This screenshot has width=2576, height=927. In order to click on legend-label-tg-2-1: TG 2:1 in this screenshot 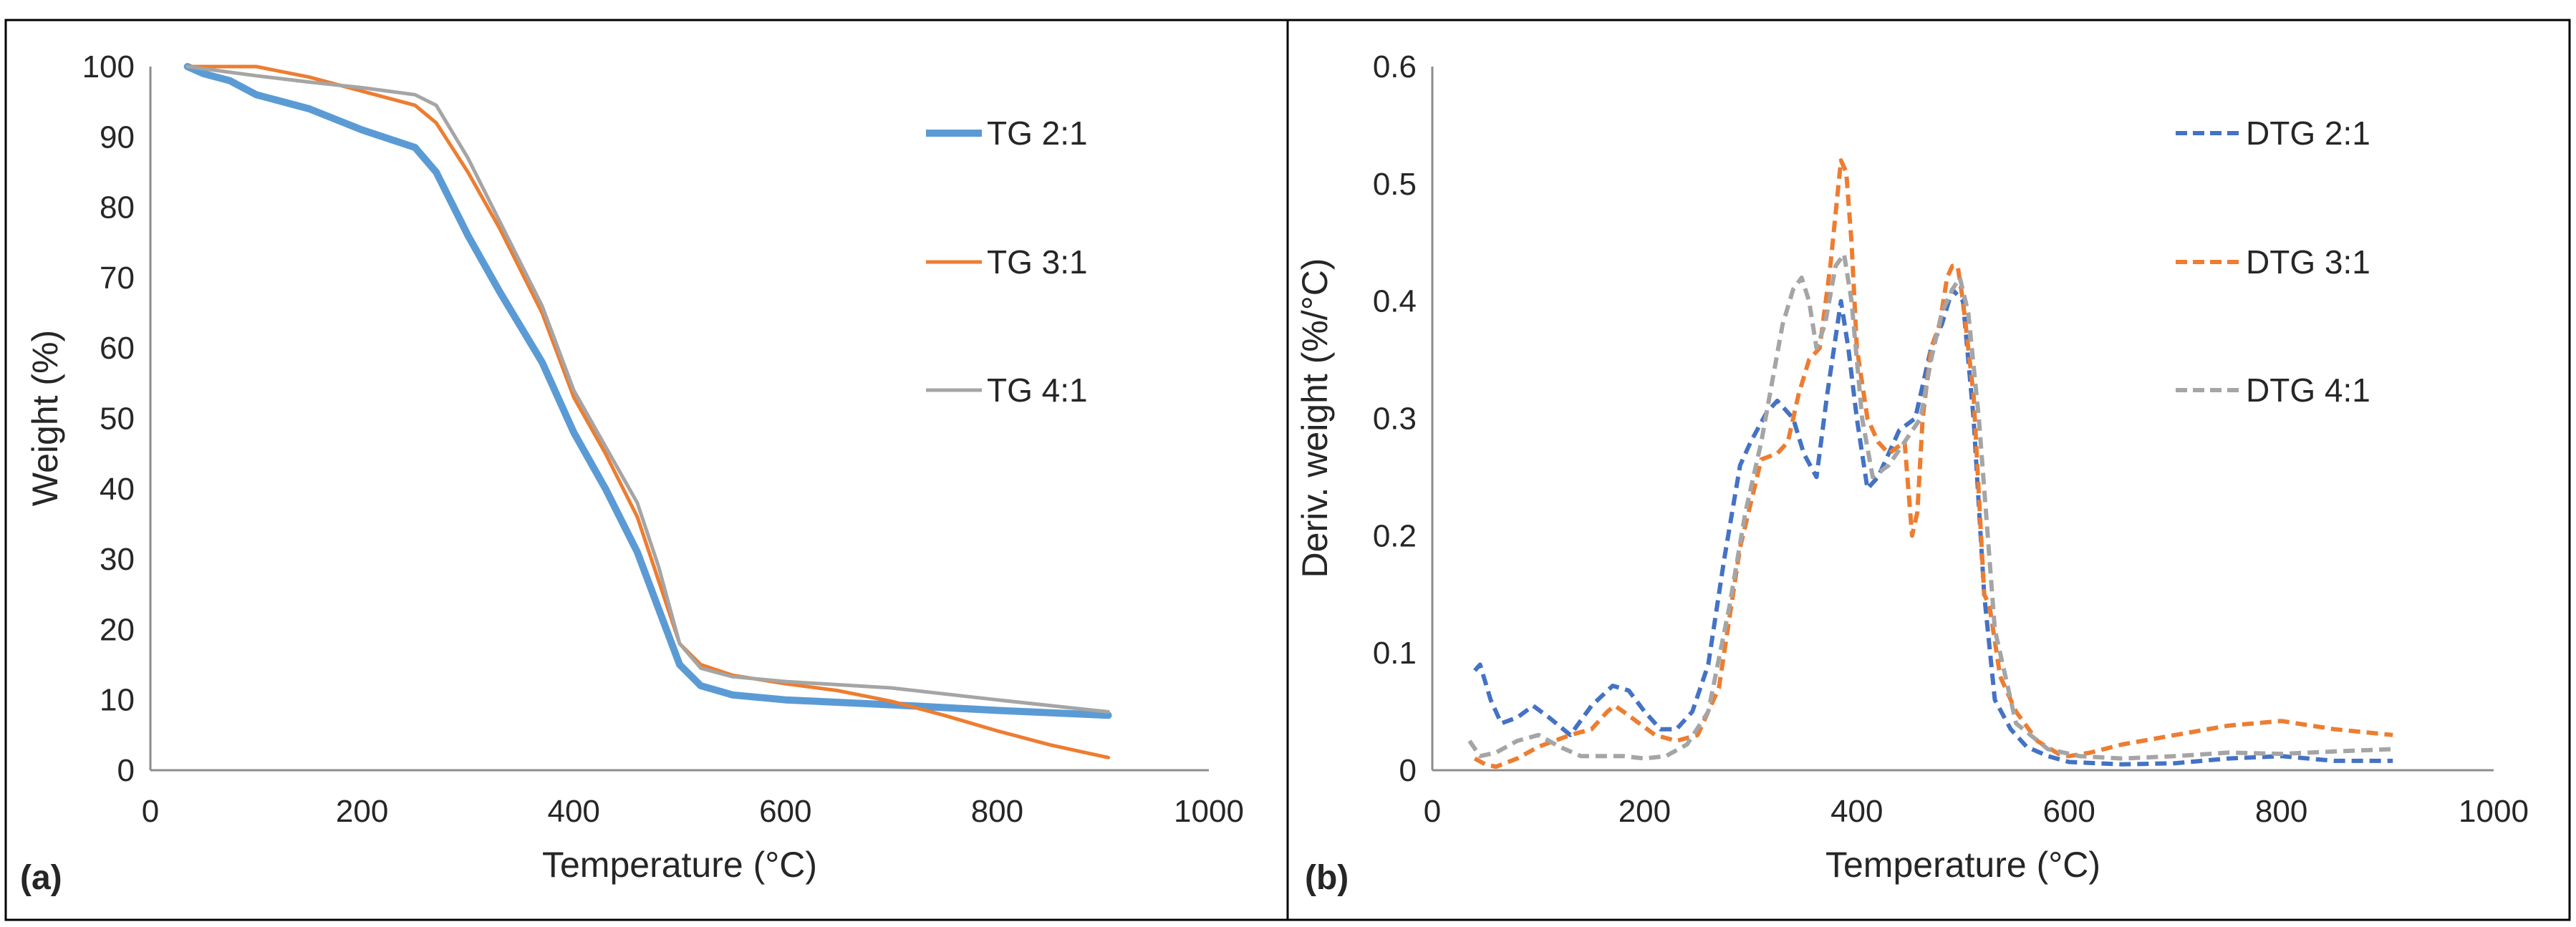, I will do `click(1037, 133)`.